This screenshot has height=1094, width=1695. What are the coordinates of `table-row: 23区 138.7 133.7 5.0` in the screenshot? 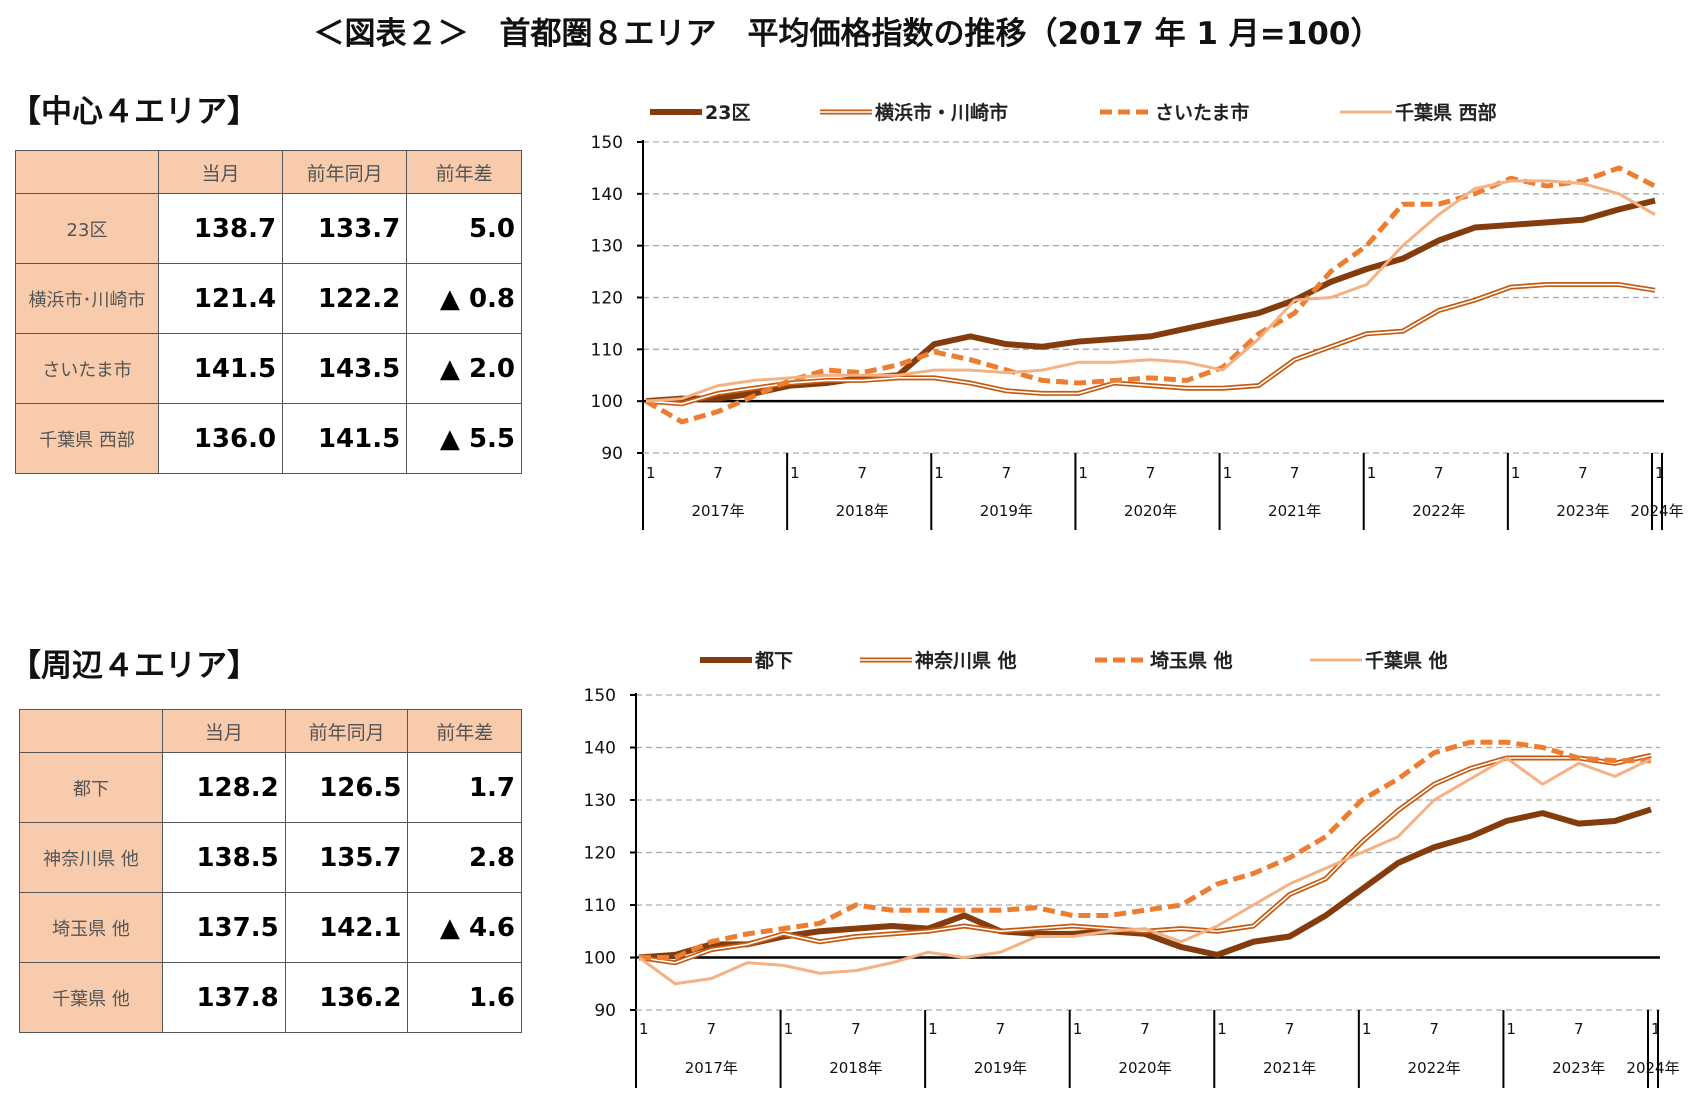 It's located at (268, 228).